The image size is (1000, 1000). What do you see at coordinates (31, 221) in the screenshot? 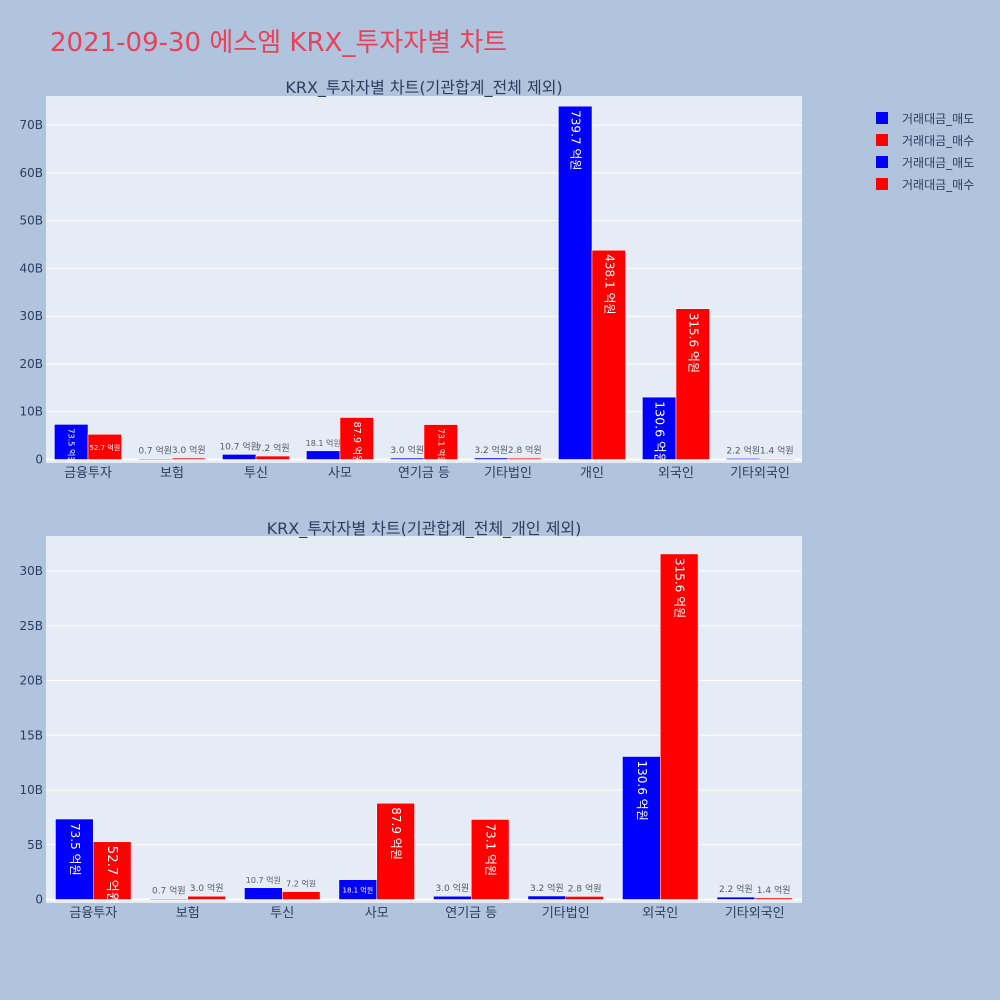
I see `y-tick-label: 50B` at bounding box center [31, 221].